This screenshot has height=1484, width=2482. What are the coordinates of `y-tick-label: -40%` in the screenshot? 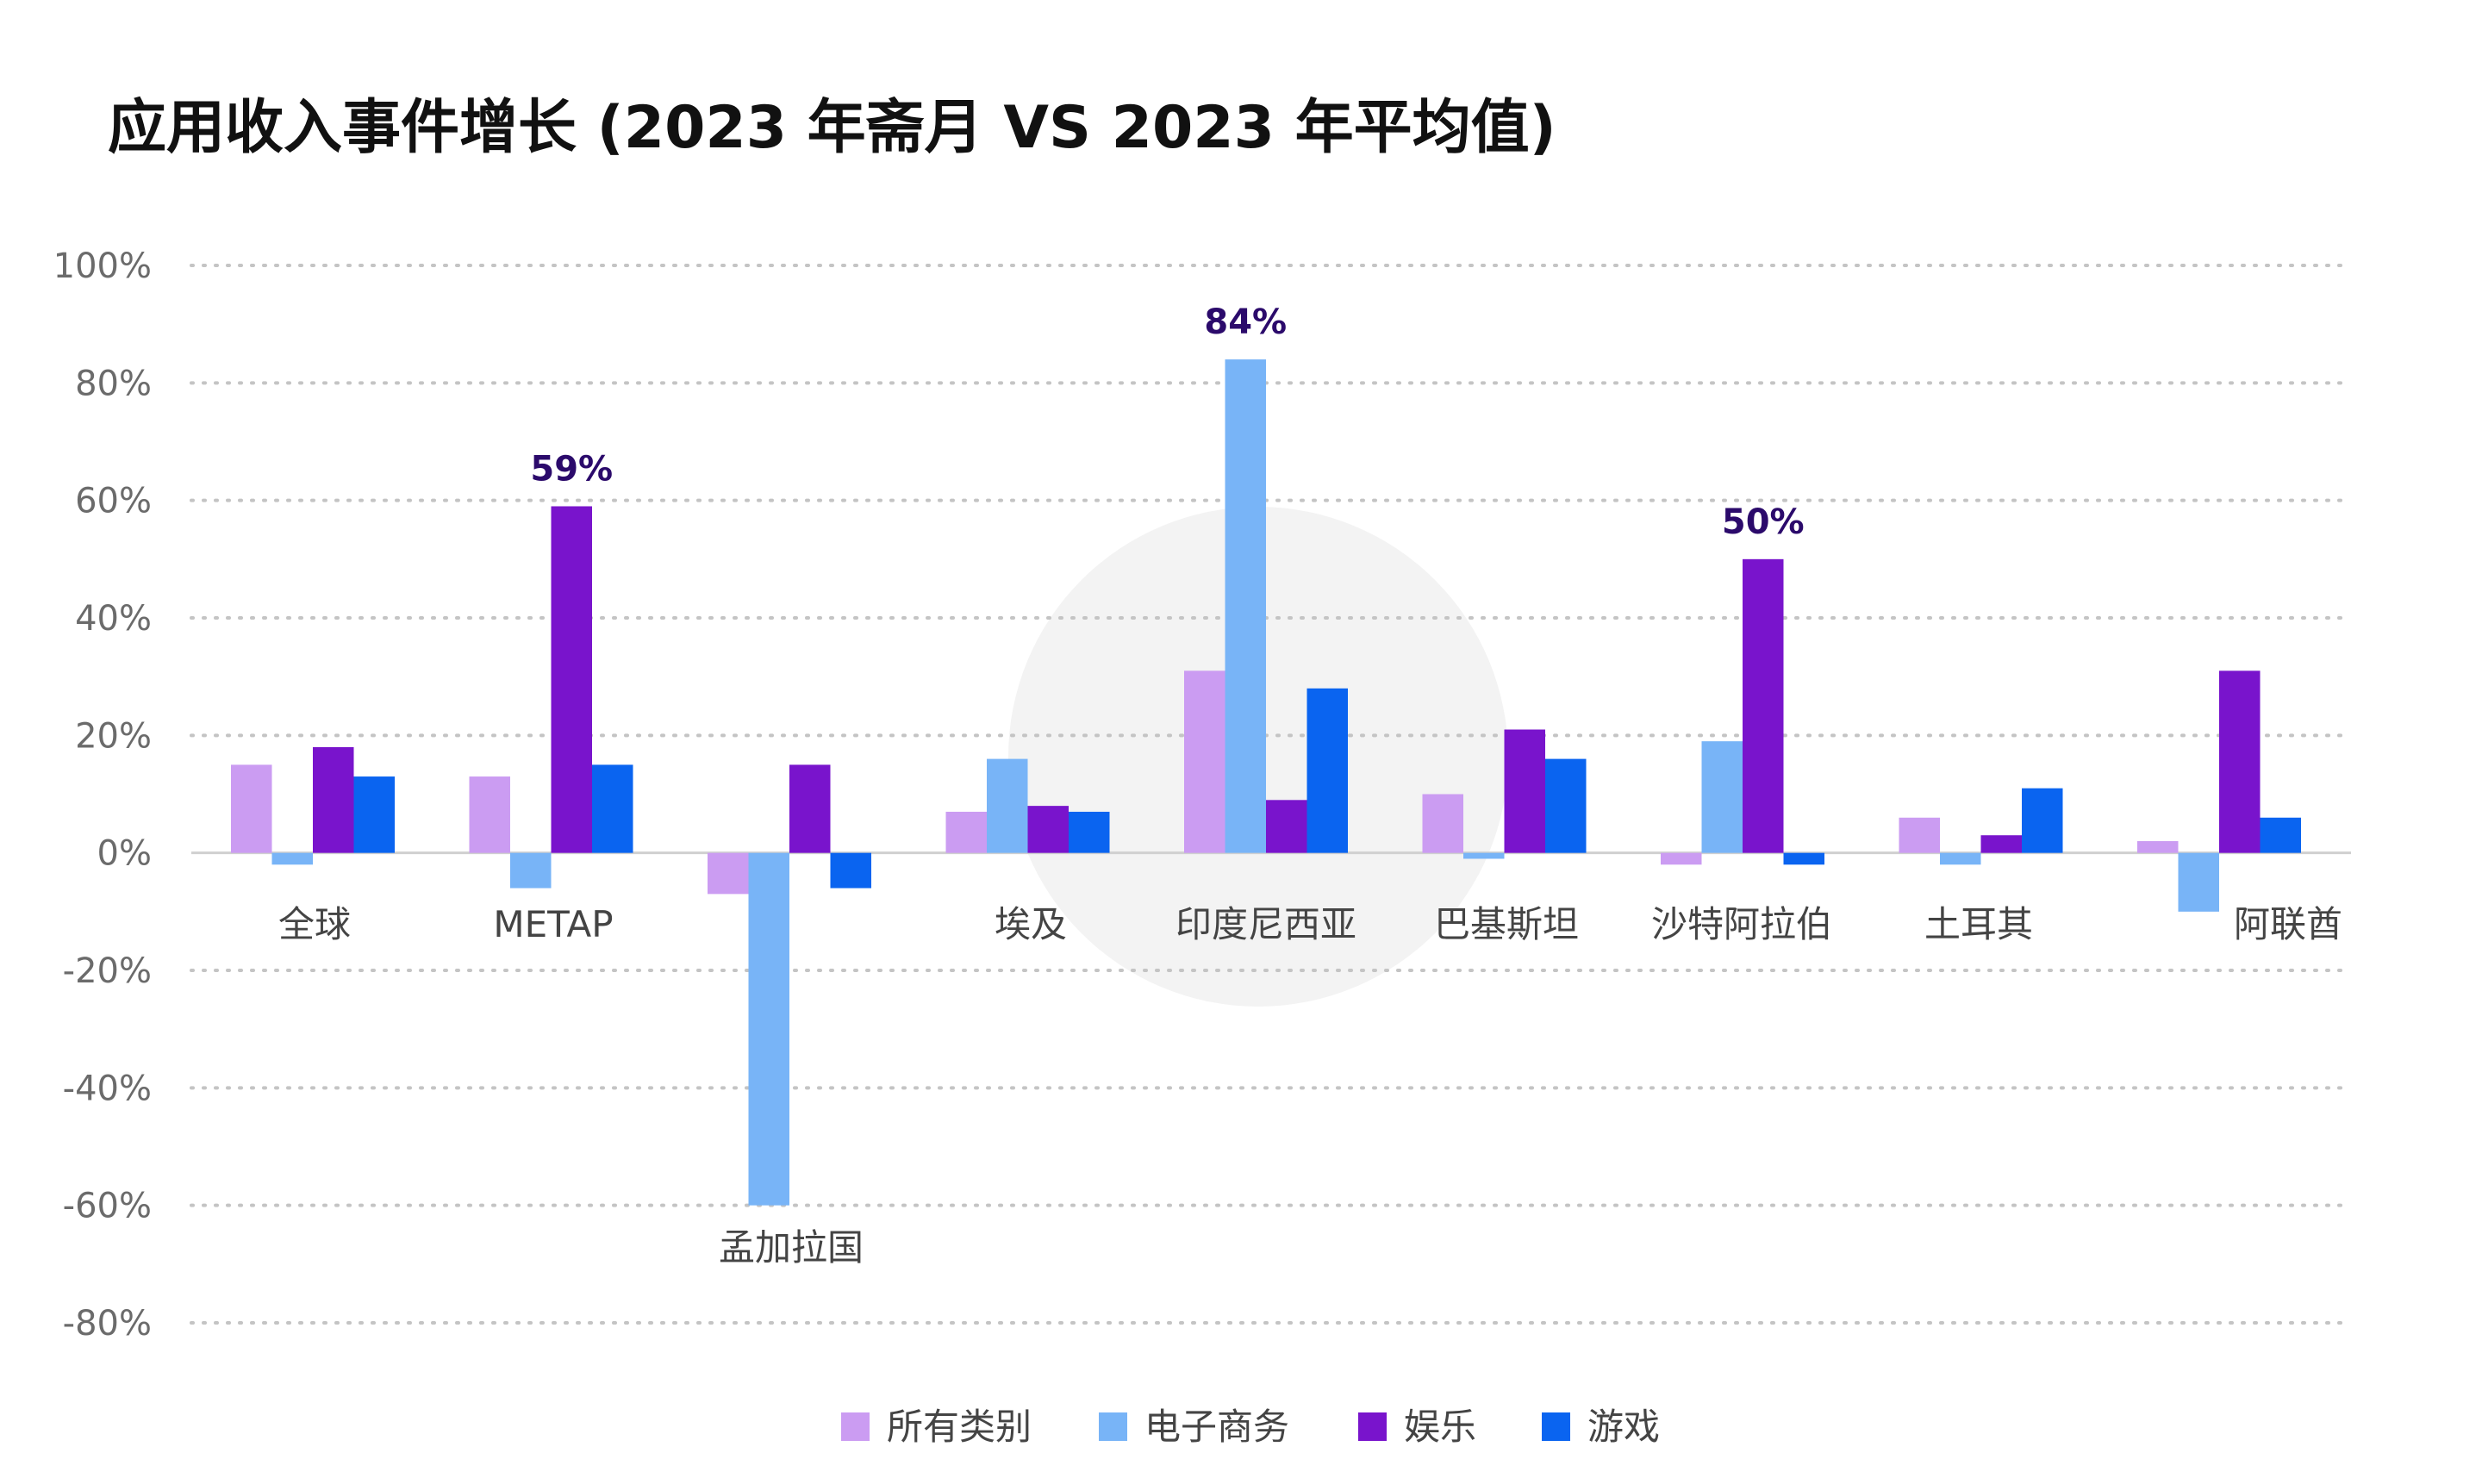 It's located at (107, 1088).